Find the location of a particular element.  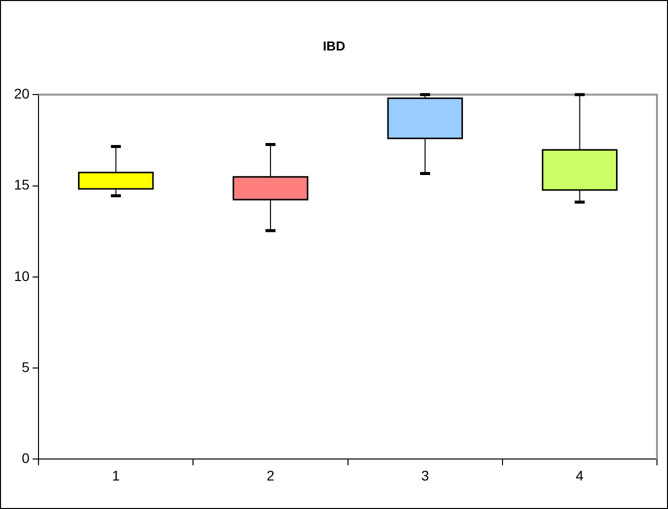

x-tick-label: 3 is located at coordinates (425, 475).